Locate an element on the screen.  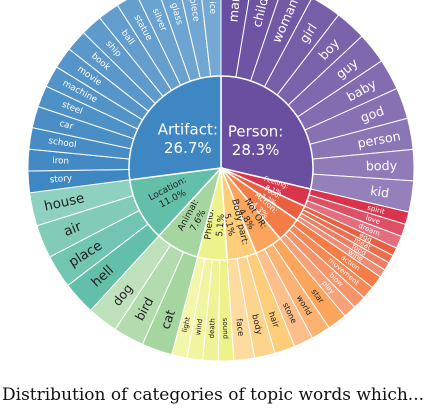
outer-label-man: man is located at coordinates (234, 11).